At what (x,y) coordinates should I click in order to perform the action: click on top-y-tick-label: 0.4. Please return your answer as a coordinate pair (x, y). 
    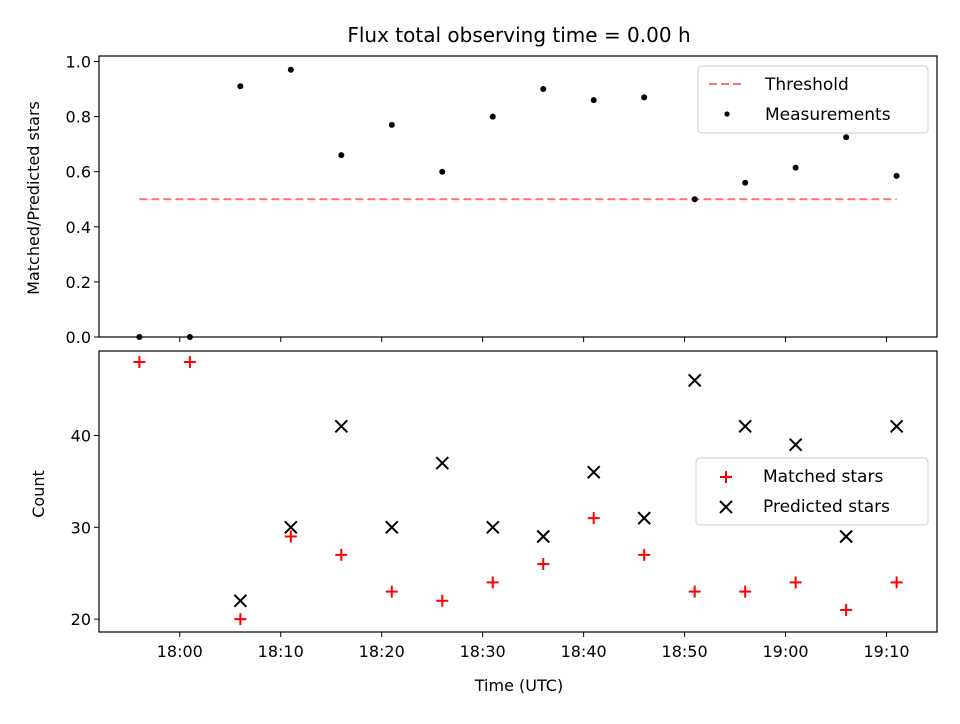
    Looking at the image, I should click on (78, 227).